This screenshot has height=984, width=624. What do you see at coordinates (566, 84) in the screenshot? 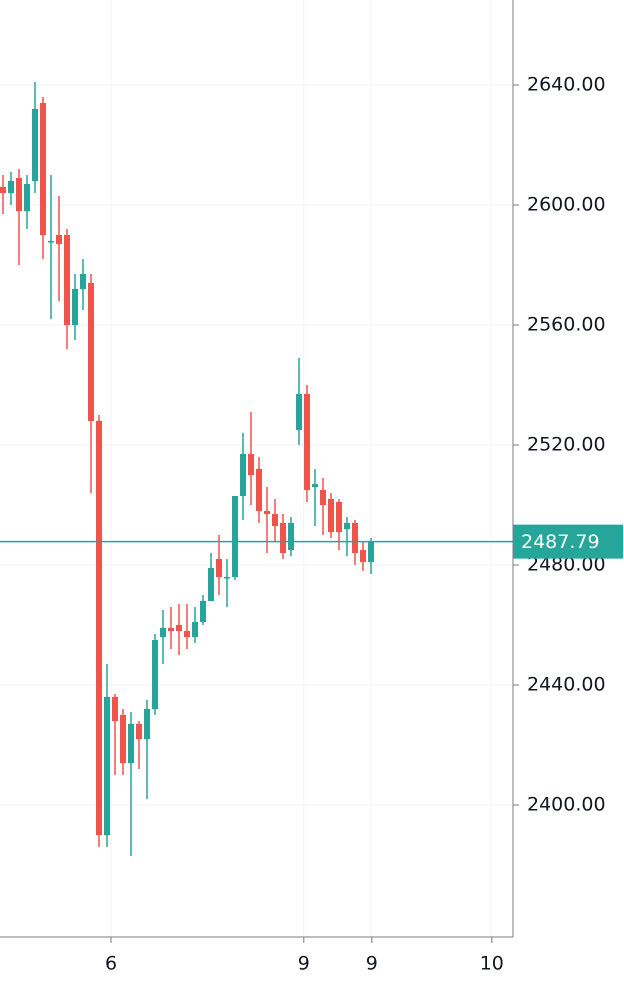
I see `y-tick-label: 2640.00` at bounding box center [566, 84].